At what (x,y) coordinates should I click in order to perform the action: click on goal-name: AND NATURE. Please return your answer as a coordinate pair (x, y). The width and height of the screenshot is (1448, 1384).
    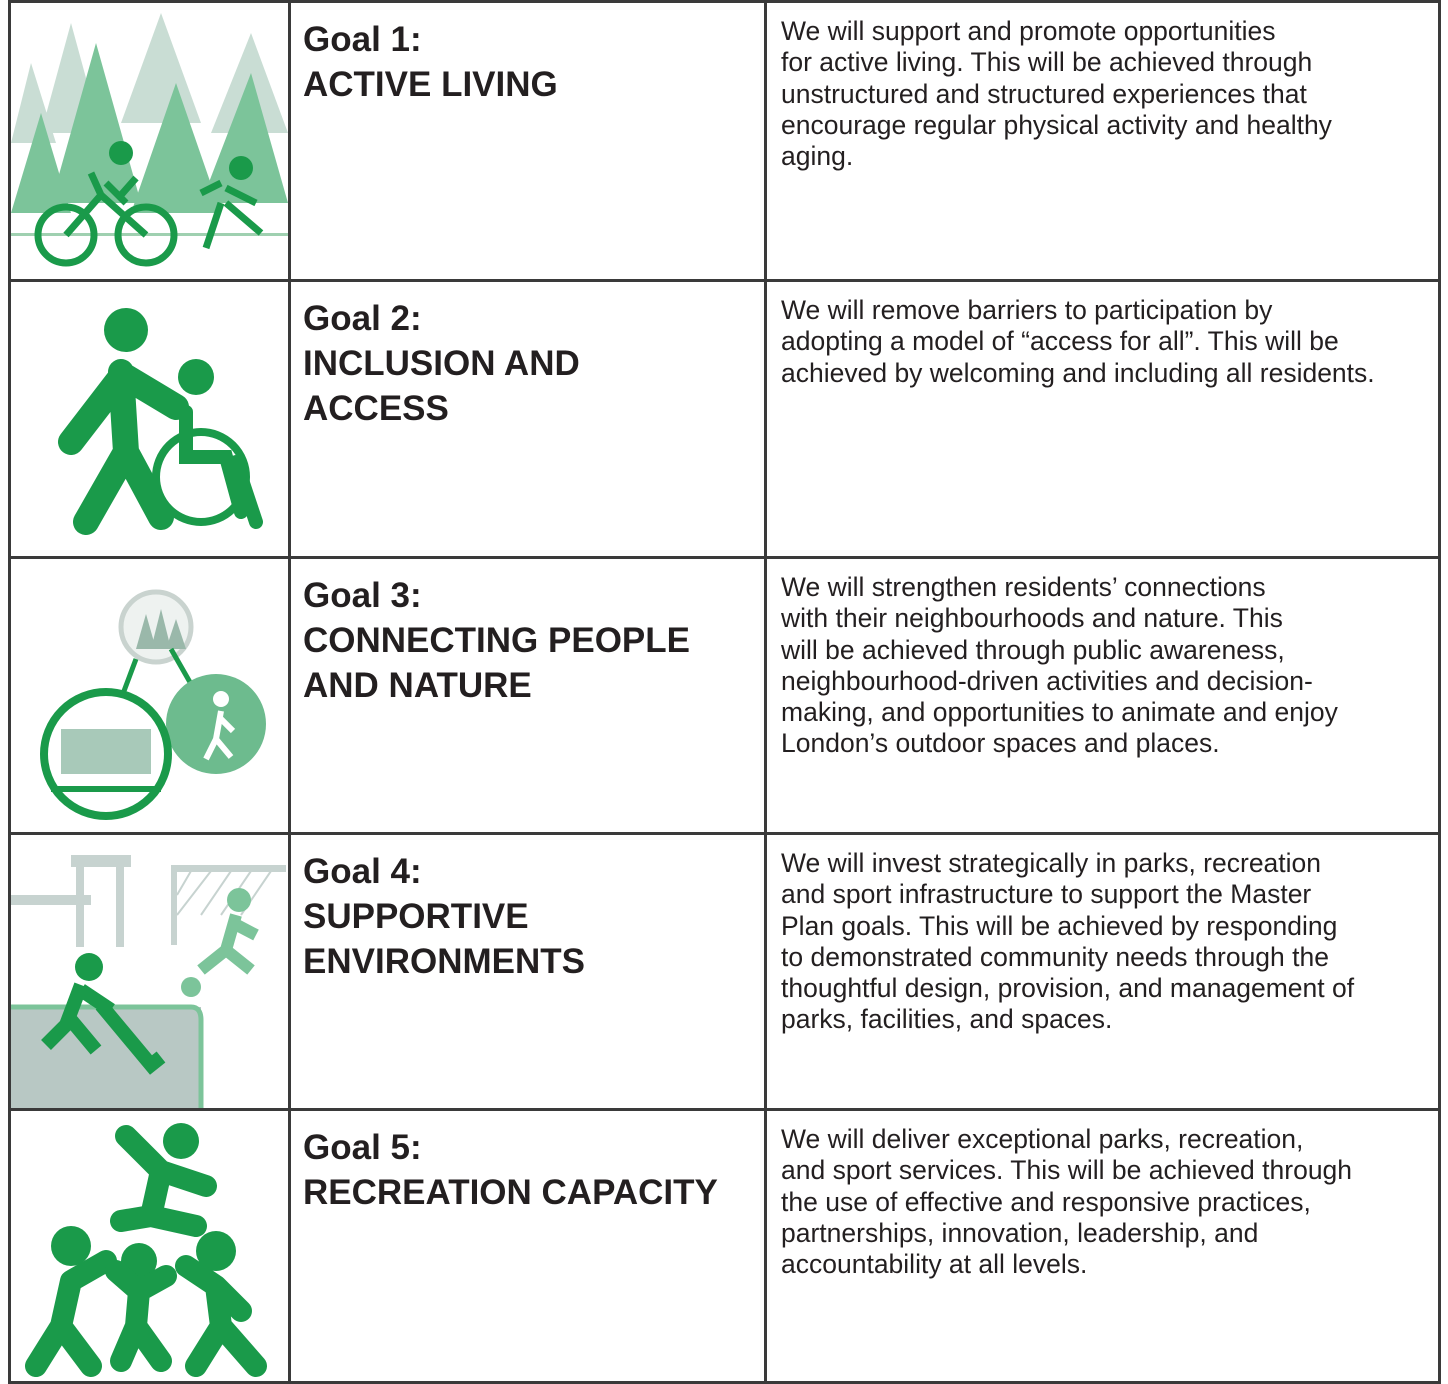
    Looking at the image, I should click on (417, 685).